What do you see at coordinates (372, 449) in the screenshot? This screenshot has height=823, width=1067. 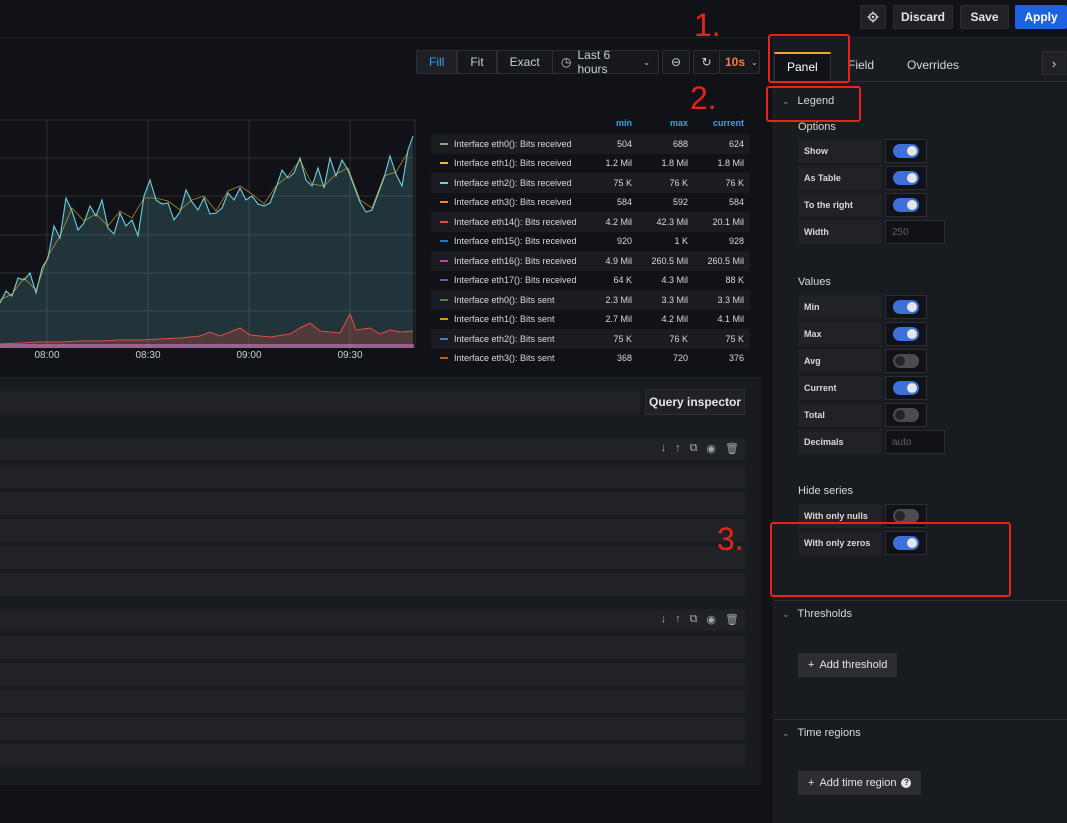 I see `query-header-a: ↓ ↑ ⧉ ◉ 🗑` at bounding box center [372, 449].